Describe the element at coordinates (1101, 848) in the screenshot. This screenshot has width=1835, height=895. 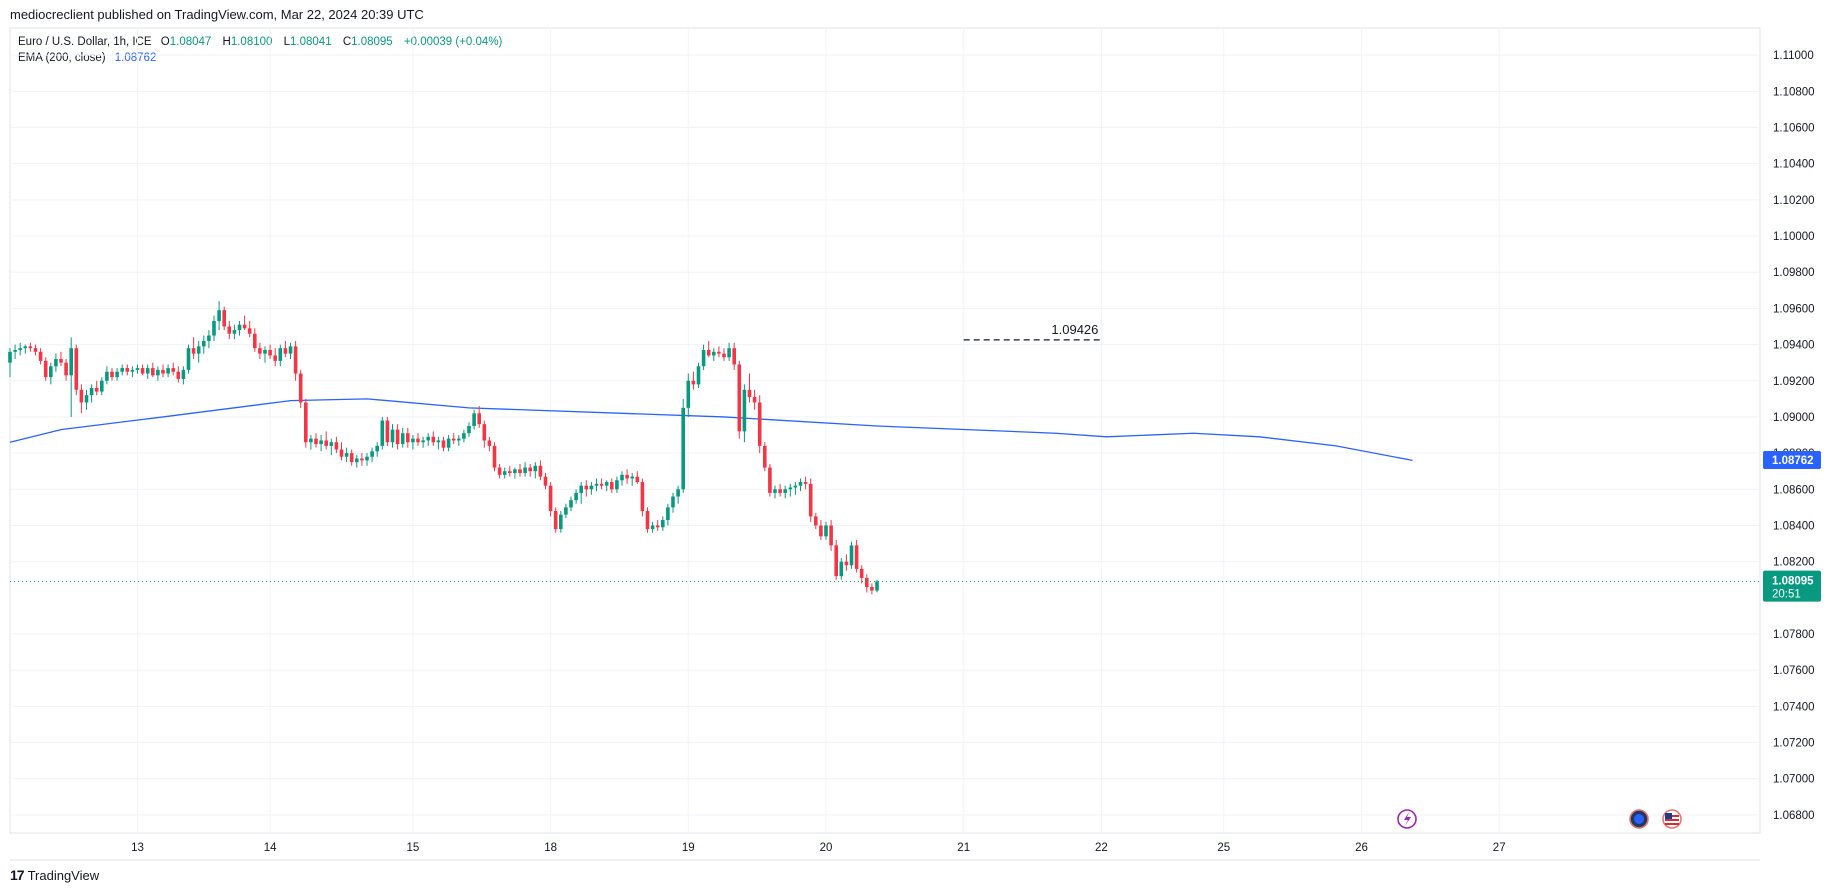
I see `time-tick-label: 22` at that location.